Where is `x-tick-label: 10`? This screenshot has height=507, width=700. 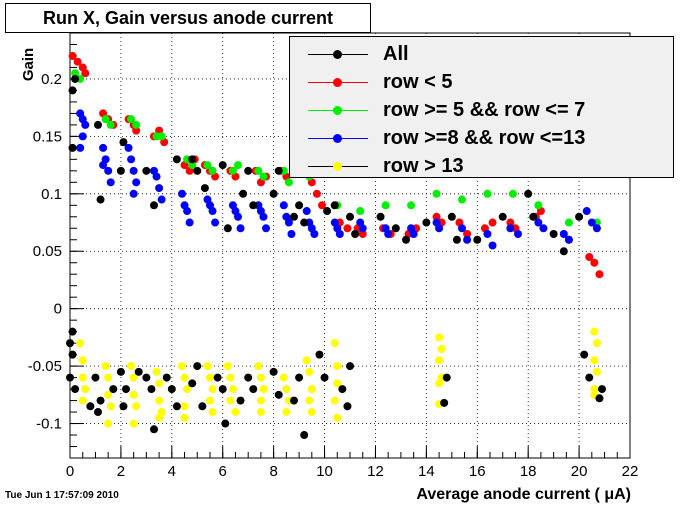
x-tick-label: 10 is located at coordinates (324, 471).